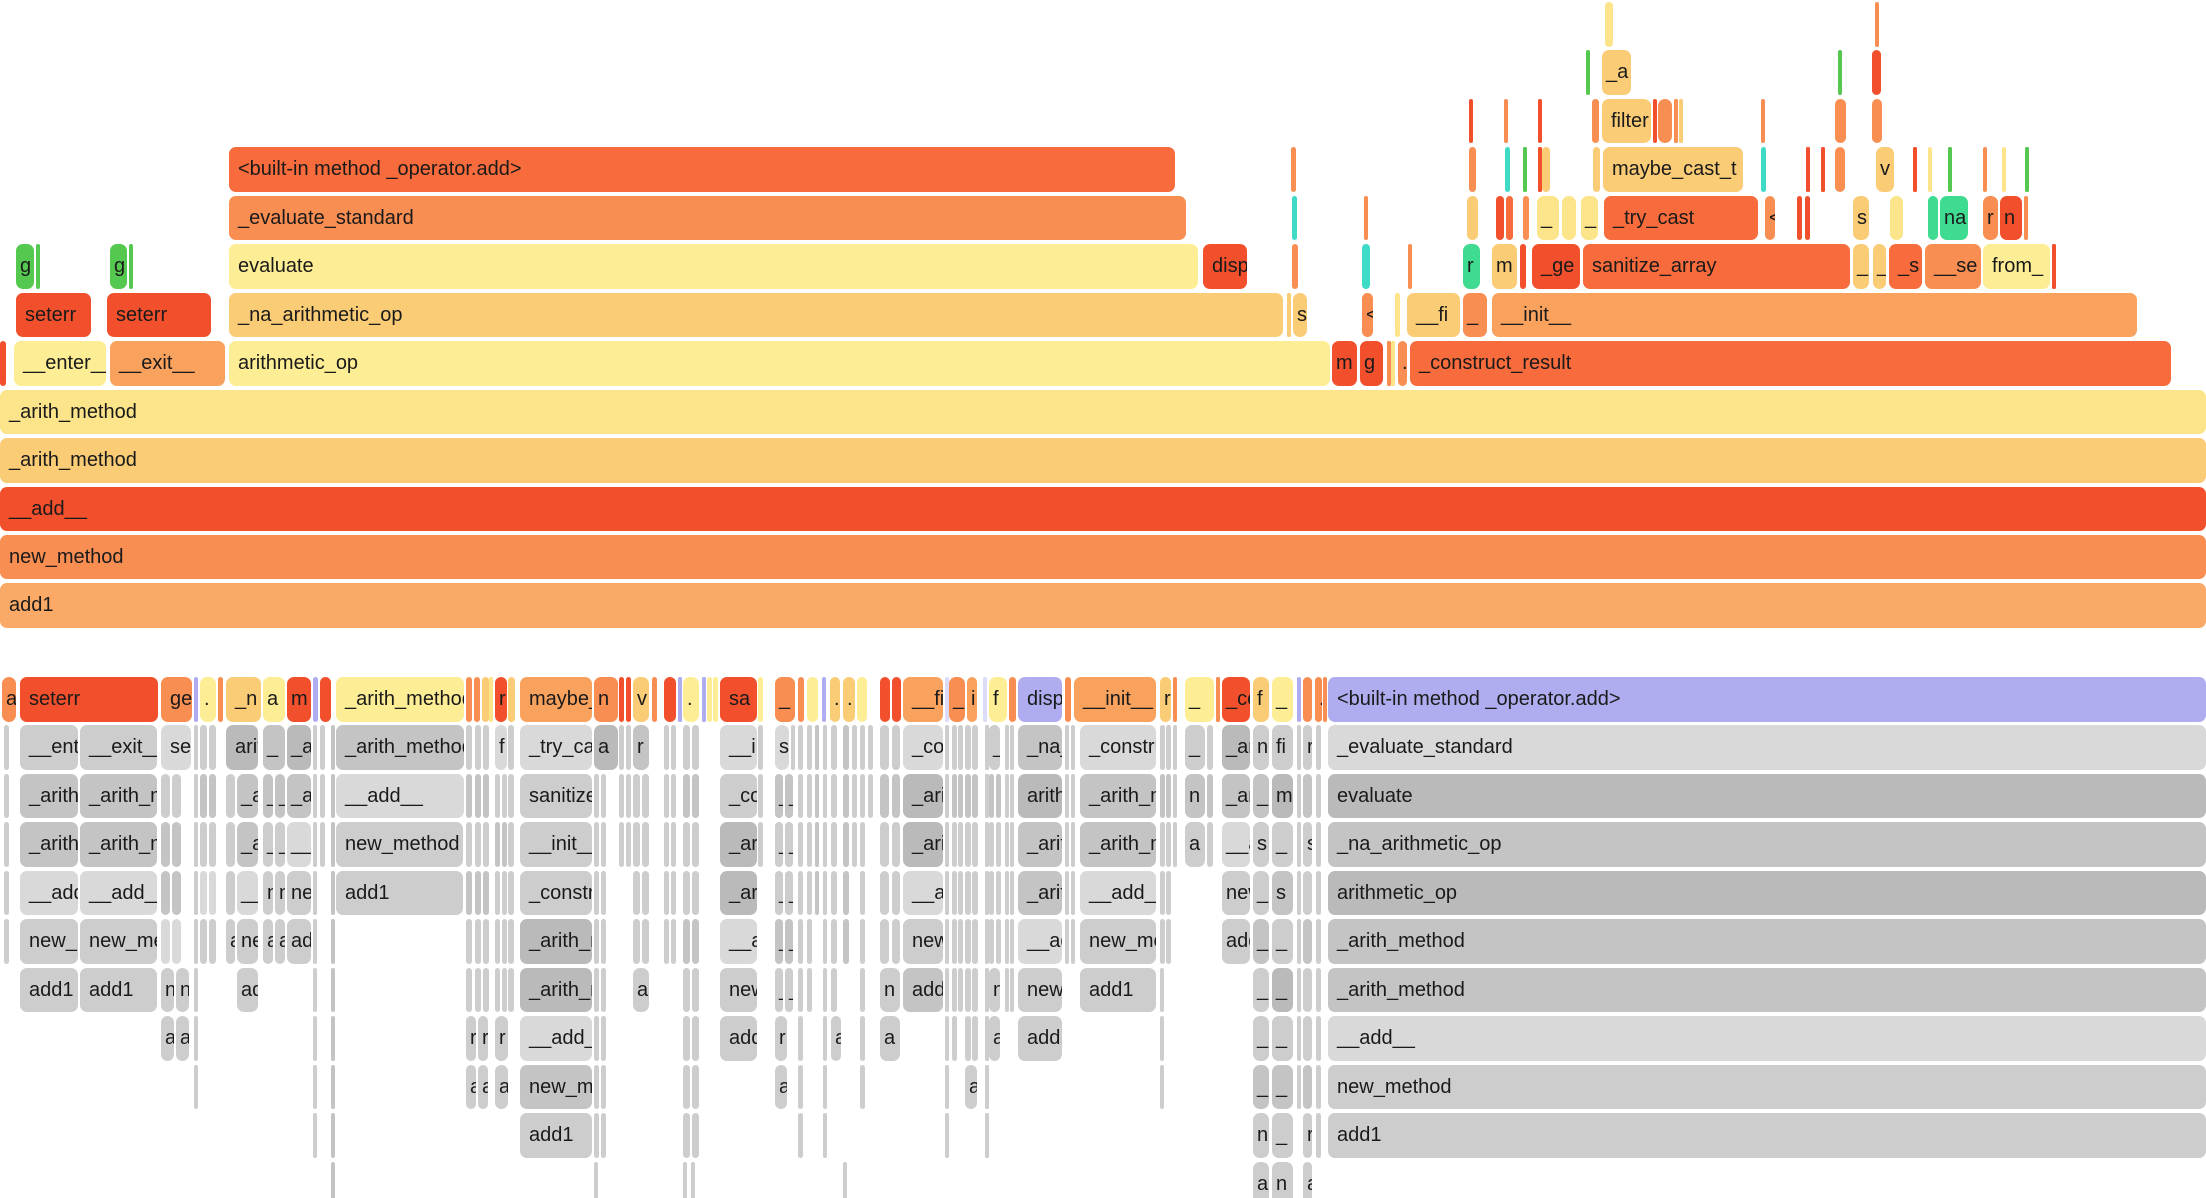 The image size is (2206, 1198). What do you see at coordinates (738, 747) in the screenshot?
I see `frame-init: __init__` at bounding box center [738, 747].